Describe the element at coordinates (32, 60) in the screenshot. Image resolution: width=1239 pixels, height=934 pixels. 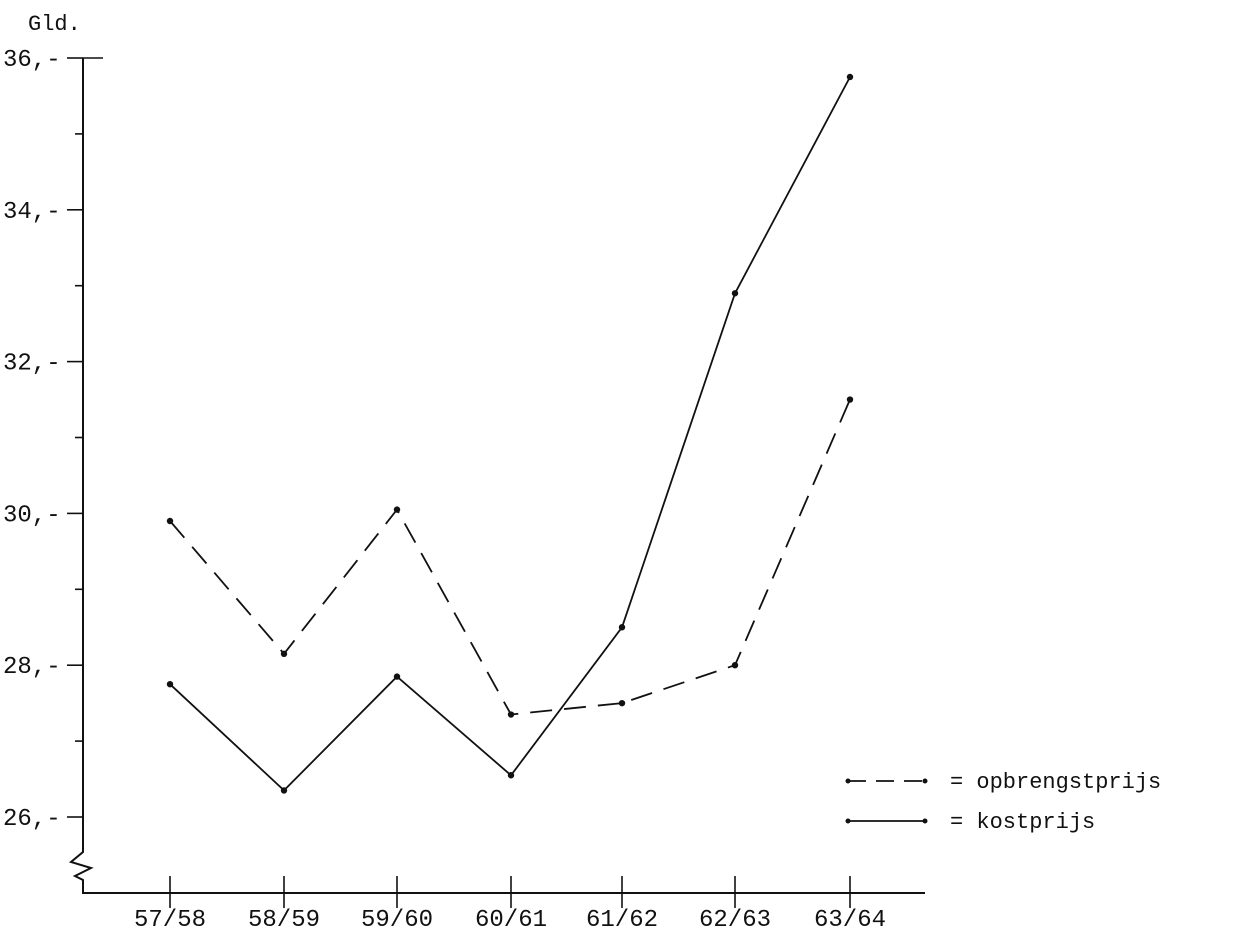
I see `y-tick-label: 36,-` at that location.